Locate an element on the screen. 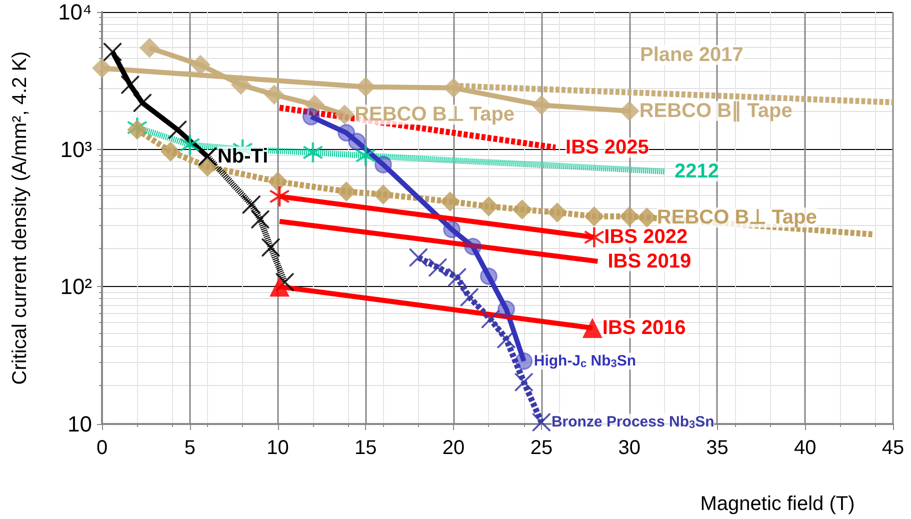 The height and width of the screenshot is (519, 911). x-tick-label: 15 is located at coordinates (365, 448).